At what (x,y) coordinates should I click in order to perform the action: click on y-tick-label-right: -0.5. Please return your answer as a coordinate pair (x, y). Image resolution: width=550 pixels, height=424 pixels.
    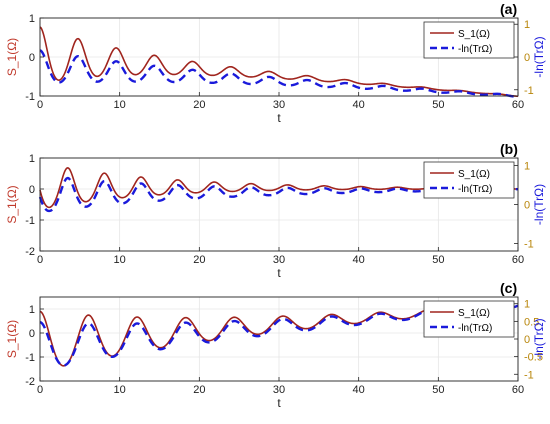
    Looking at the image, I should click on (533, 358).